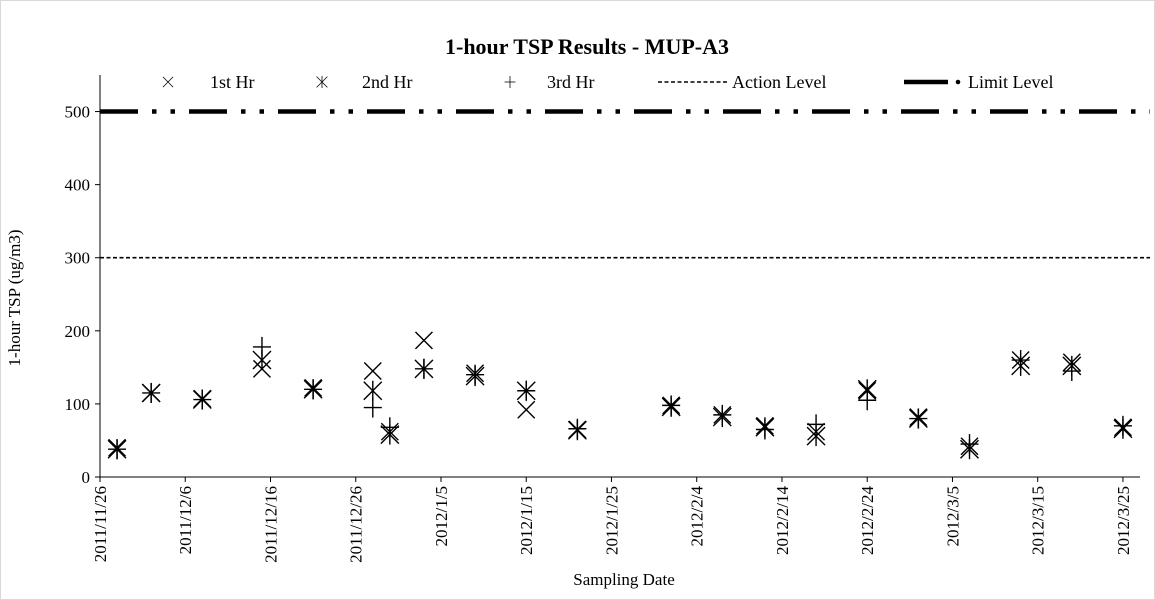  I want to click on legend-label: Limit Level, so click(1010, 82).